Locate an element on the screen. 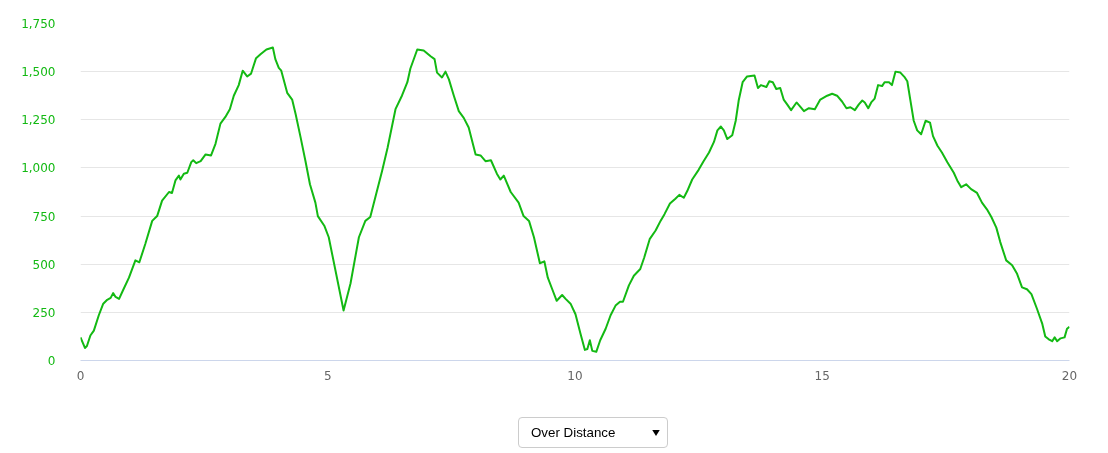 Image resolution: width=1108 pixels, height=453 pixels. text: Over Distance is located at coordinates (593, 433).